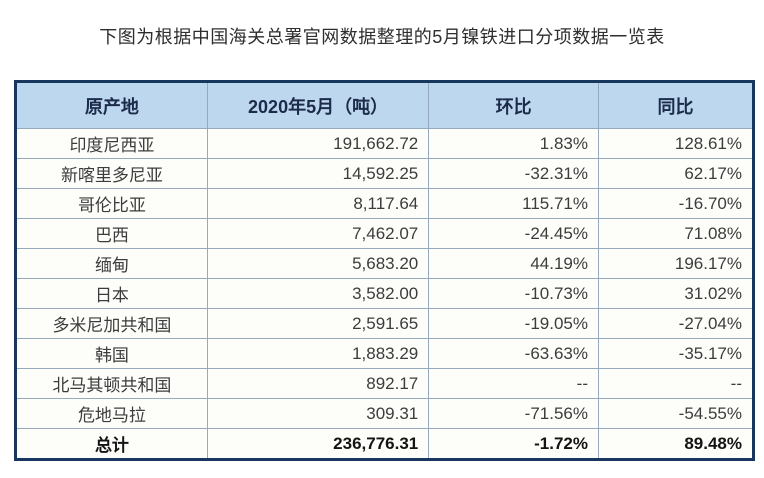 The image size is (764, 478). What do you see at coordinates (111, 293) in the screenshot?
I see `cell-origin: 日本` at bounding box center [111, 293].